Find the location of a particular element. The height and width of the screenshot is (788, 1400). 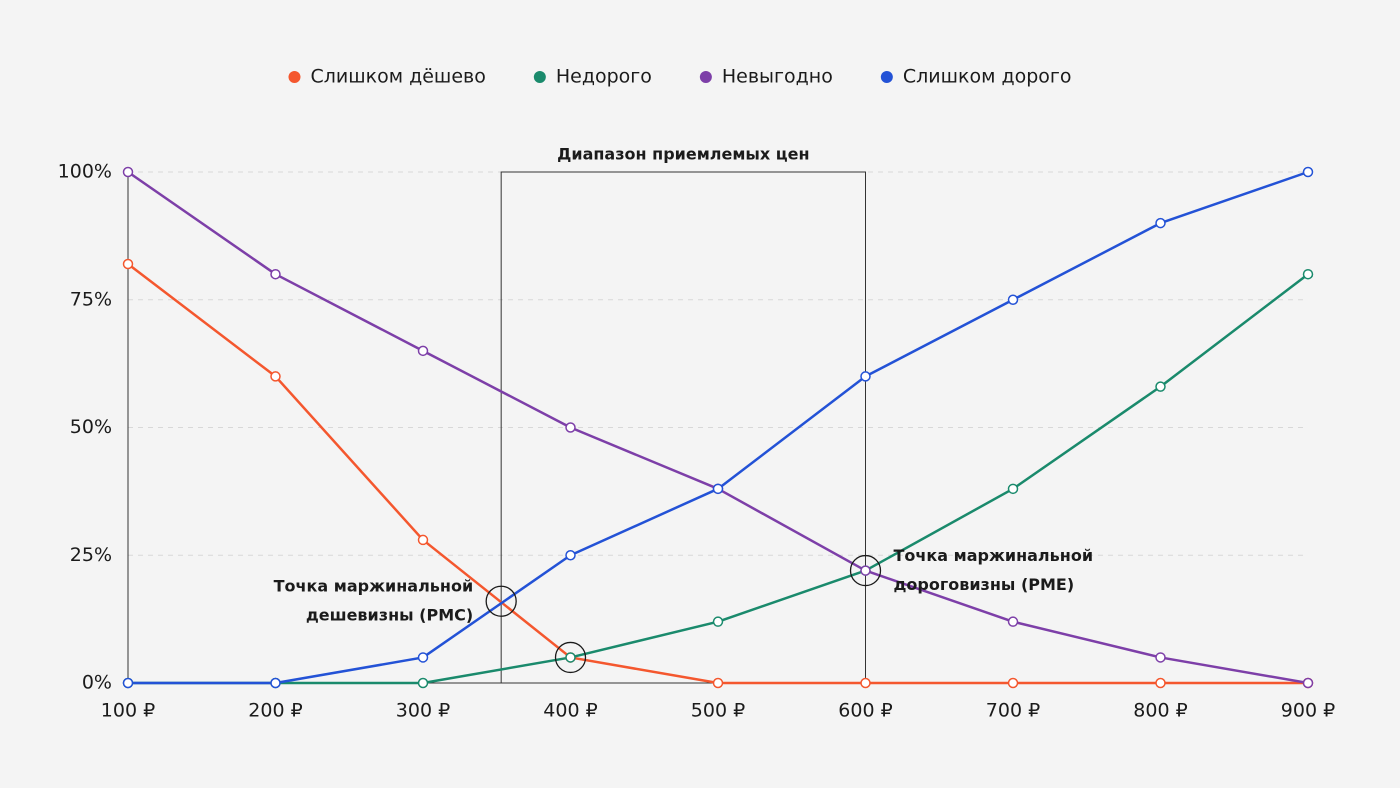

legend-label: Невыгодно is located at coordinates (777, 77).